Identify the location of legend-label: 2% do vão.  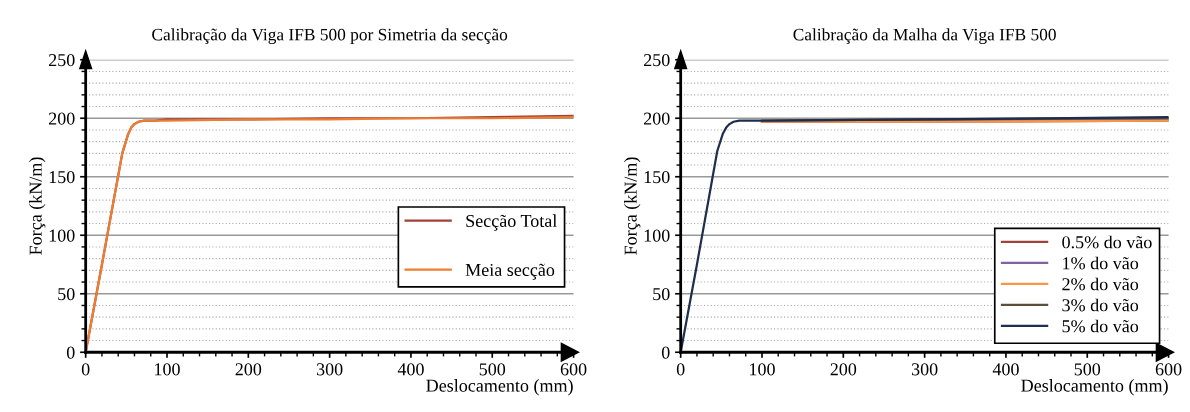
(1100, 284).